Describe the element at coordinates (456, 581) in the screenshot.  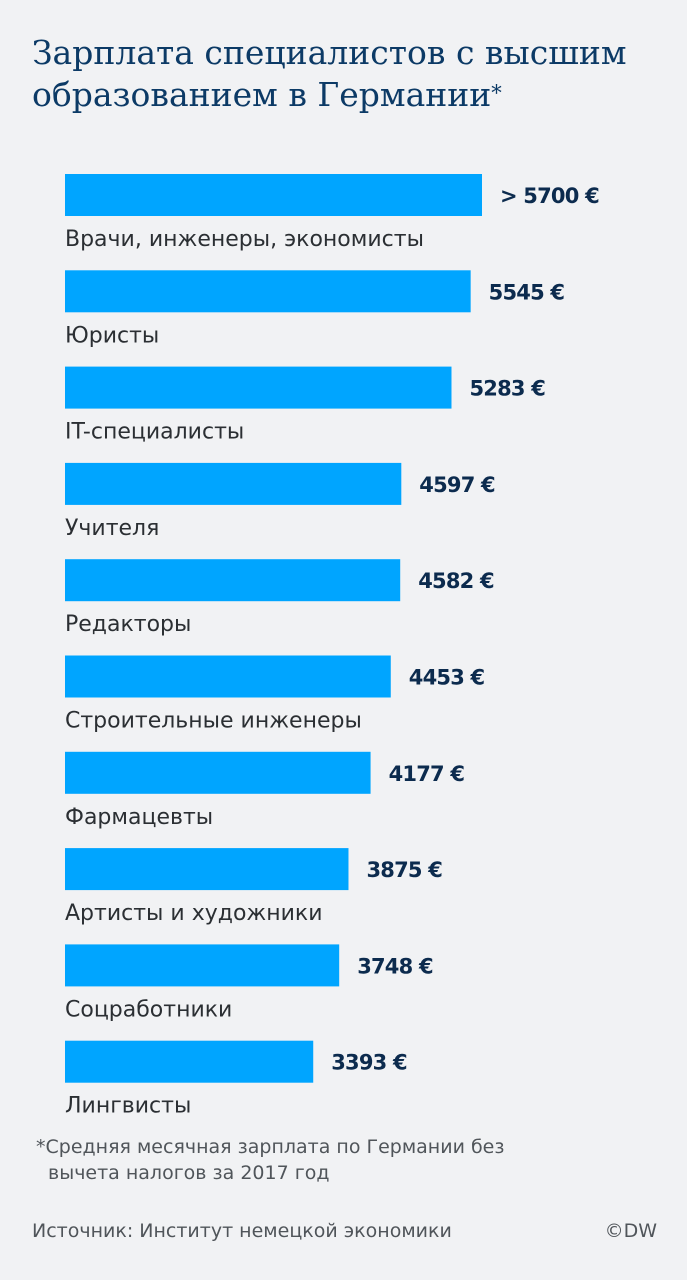
I see `value-label-4: 4582 €` at that location.